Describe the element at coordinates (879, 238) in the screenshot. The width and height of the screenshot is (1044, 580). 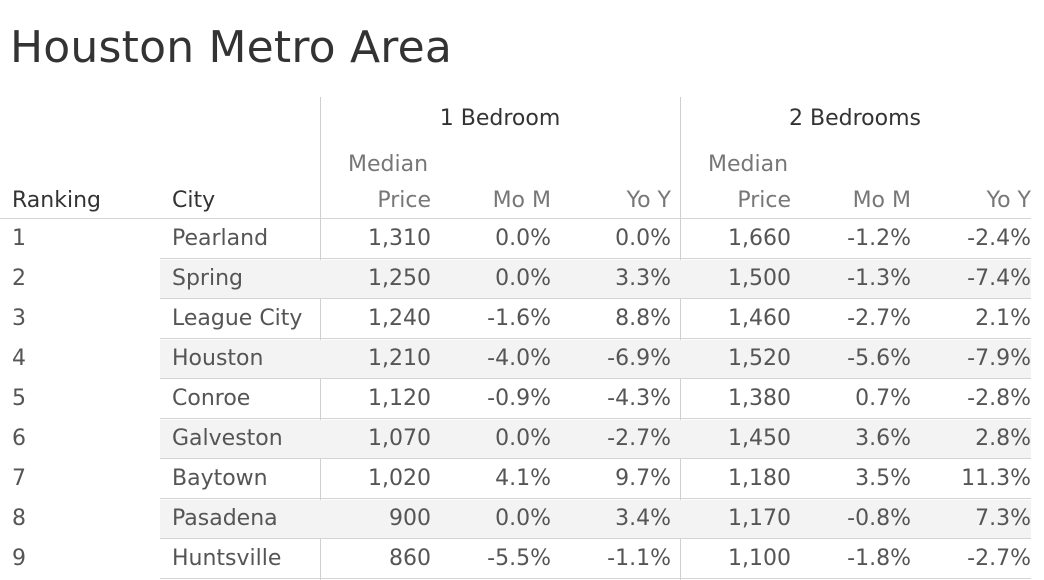
I see `cell-b2-mom: -1.2%` at that location.